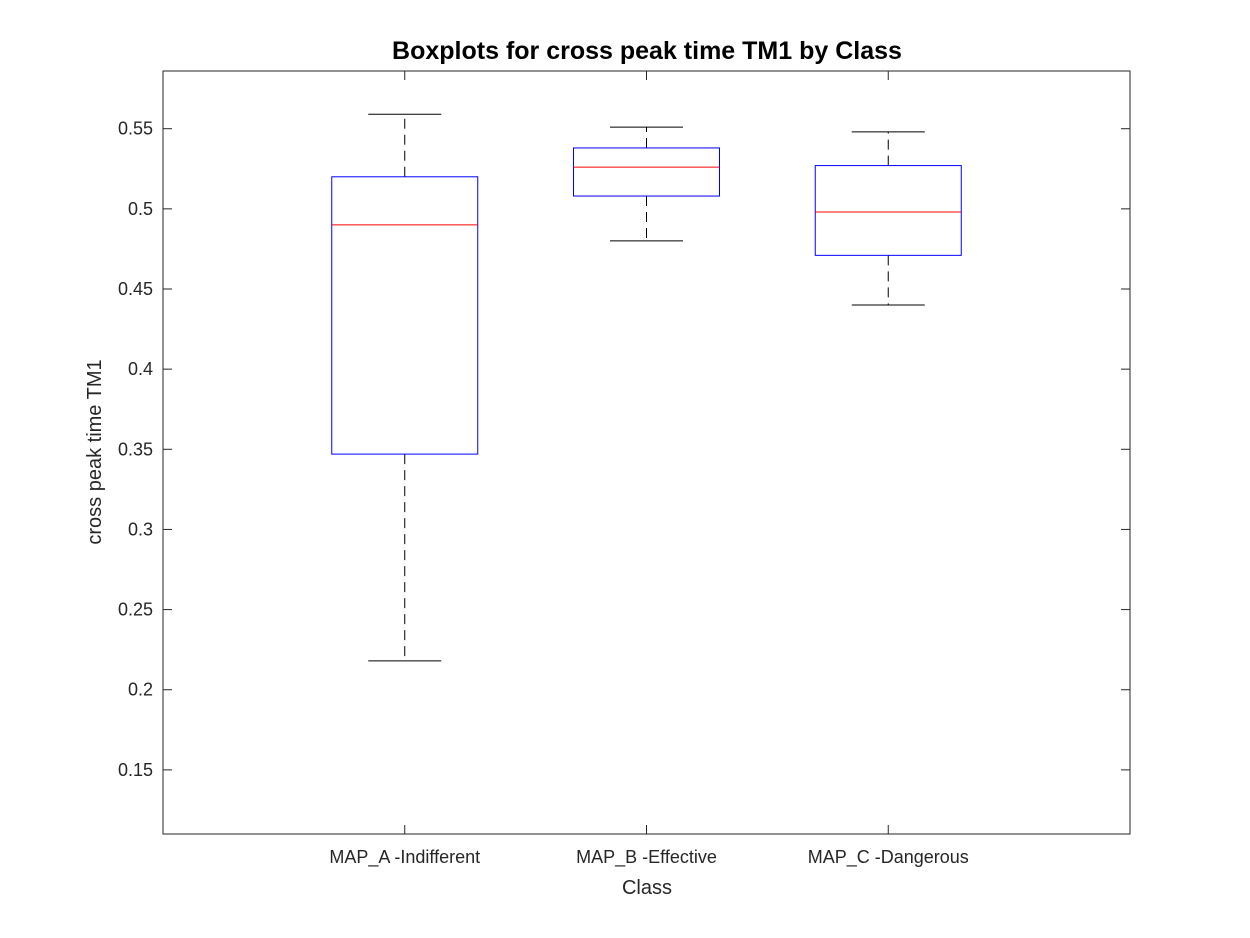 The image size is (1250, 938). What do you see at coordinates (95, 451) in the screenshot?
I see `y-axis-label: cross peak time TM1` at bounding box center [95, 451].